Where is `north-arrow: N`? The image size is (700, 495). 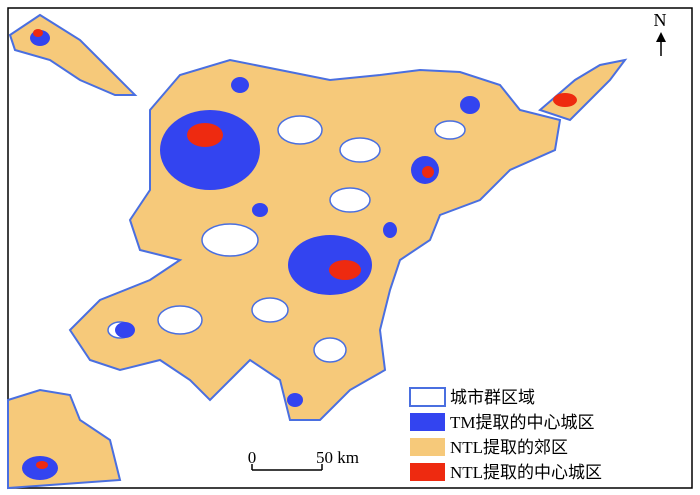 north-arrow: N is located at coordinates (660, 33).